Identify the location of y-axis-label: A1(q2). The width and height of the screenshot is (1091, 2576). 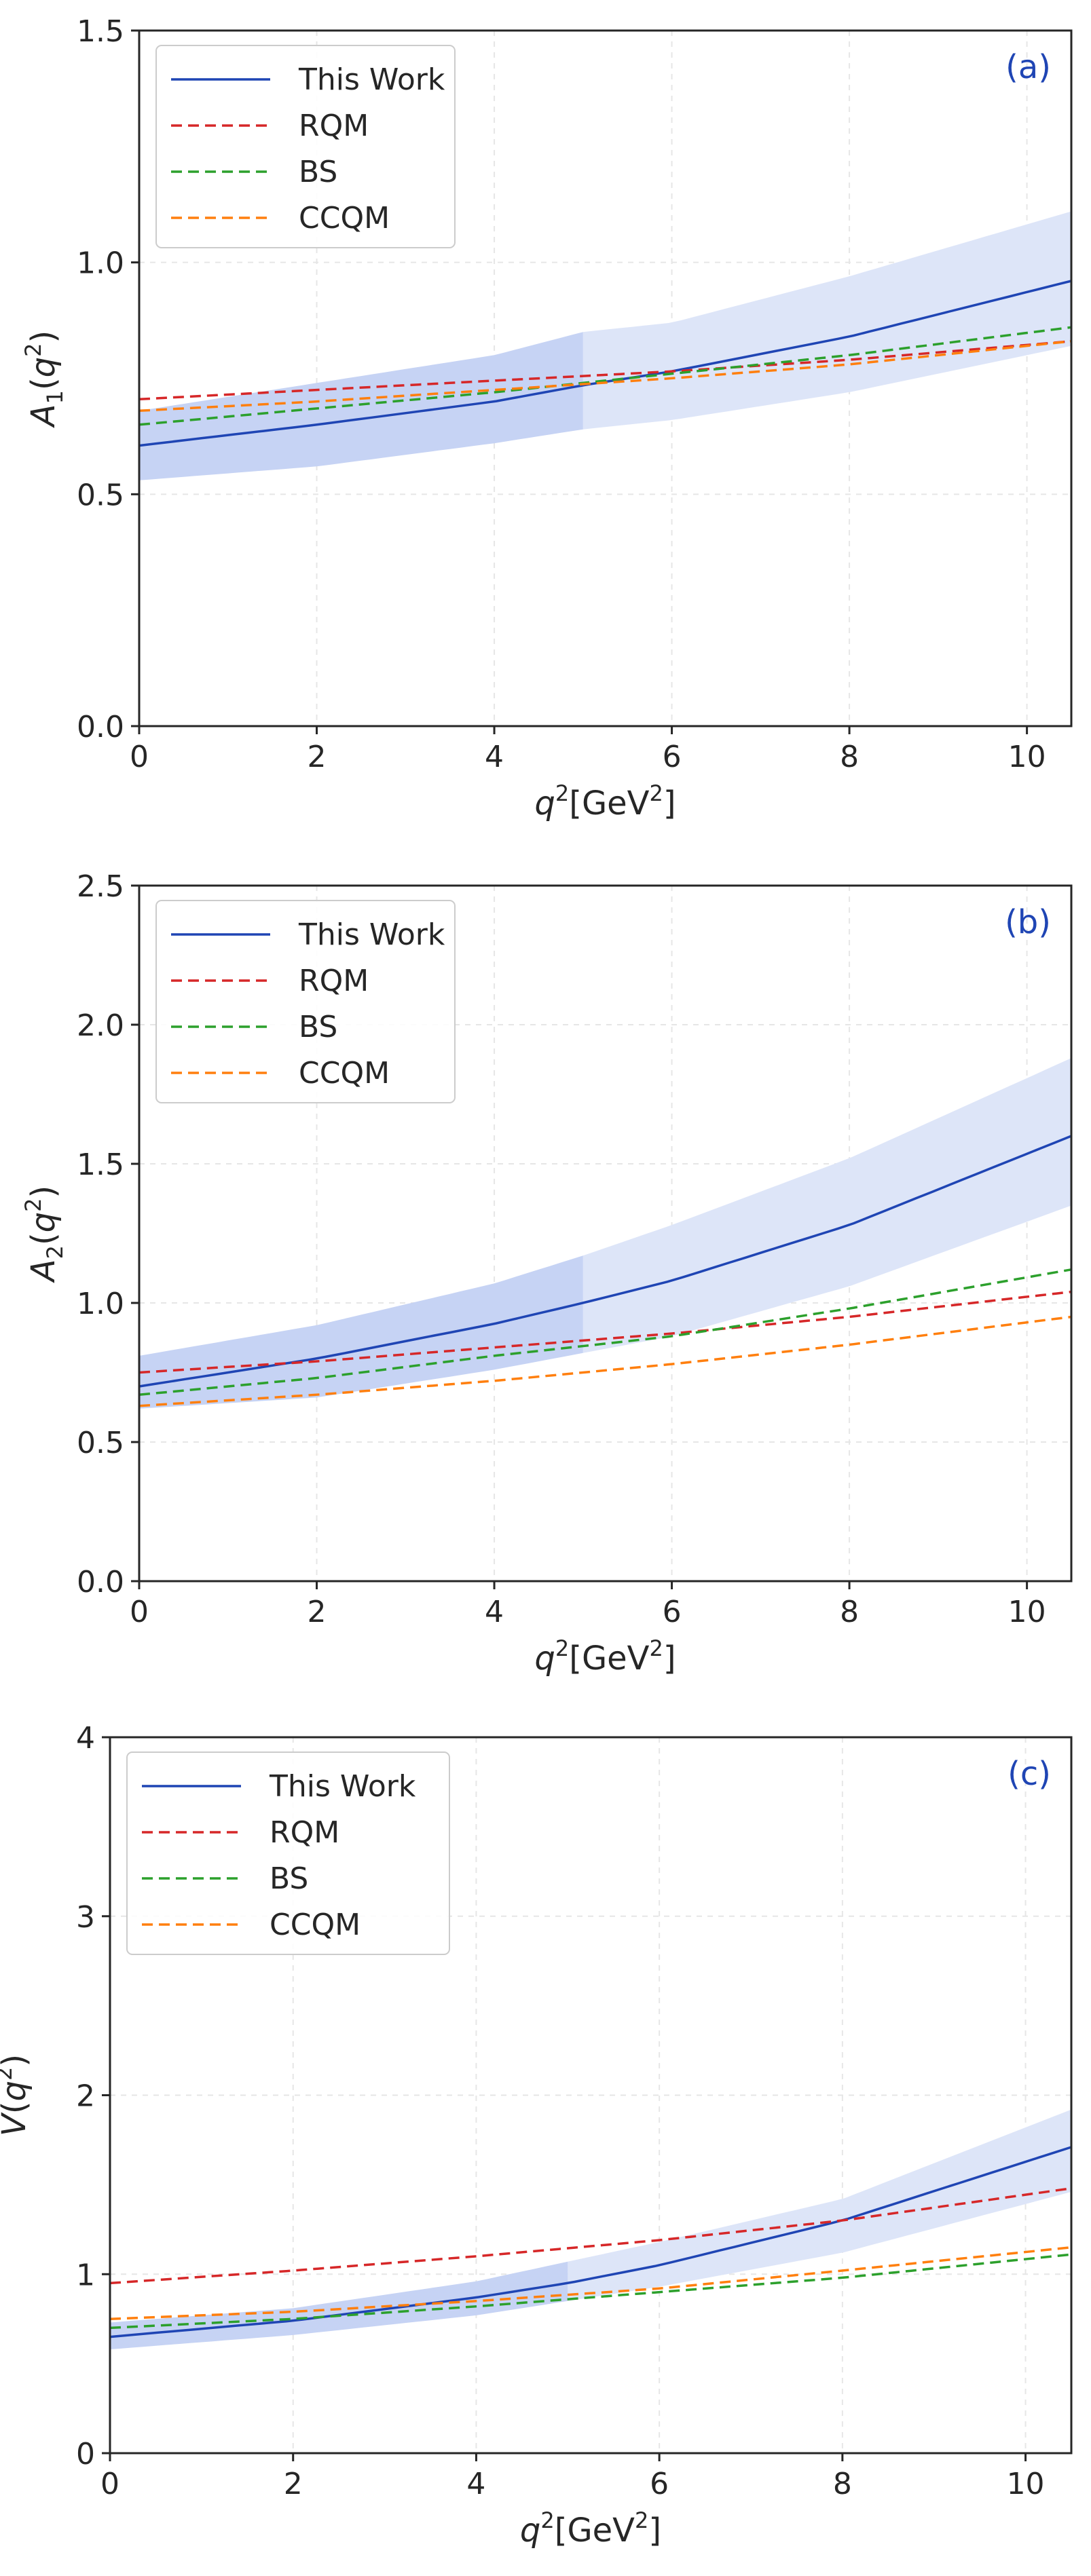
(44, 380).